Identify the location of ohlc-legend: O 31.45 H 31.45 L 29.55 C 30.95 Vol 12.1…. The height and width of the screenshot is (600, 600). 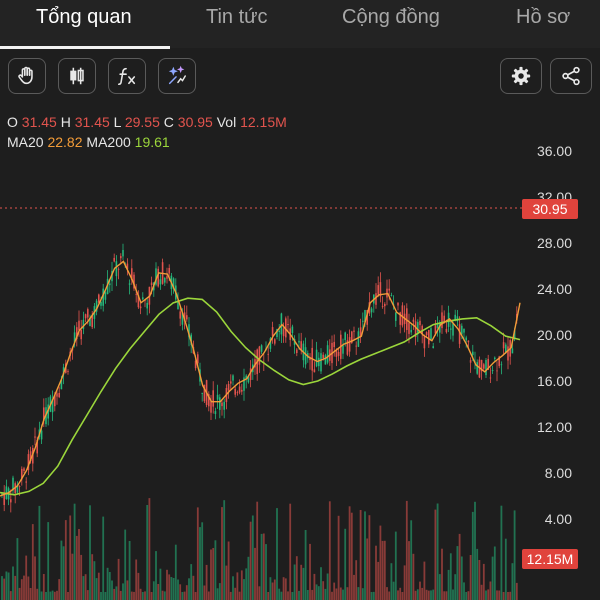
(147, 132).